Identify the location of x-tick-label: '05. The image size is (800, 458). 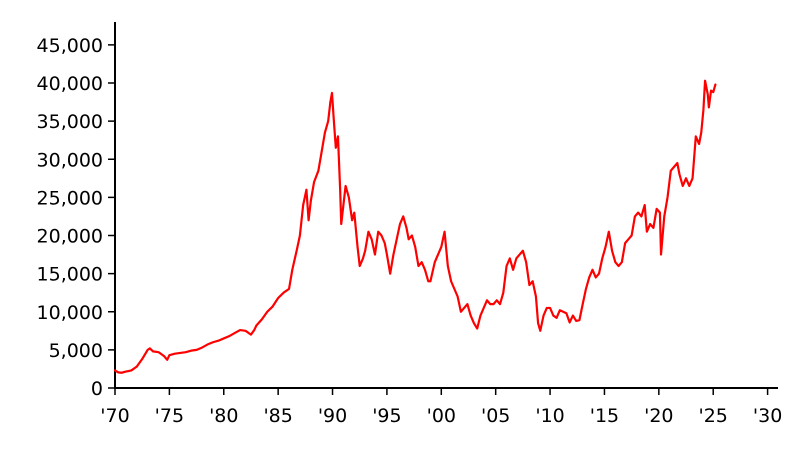
(495, 416).